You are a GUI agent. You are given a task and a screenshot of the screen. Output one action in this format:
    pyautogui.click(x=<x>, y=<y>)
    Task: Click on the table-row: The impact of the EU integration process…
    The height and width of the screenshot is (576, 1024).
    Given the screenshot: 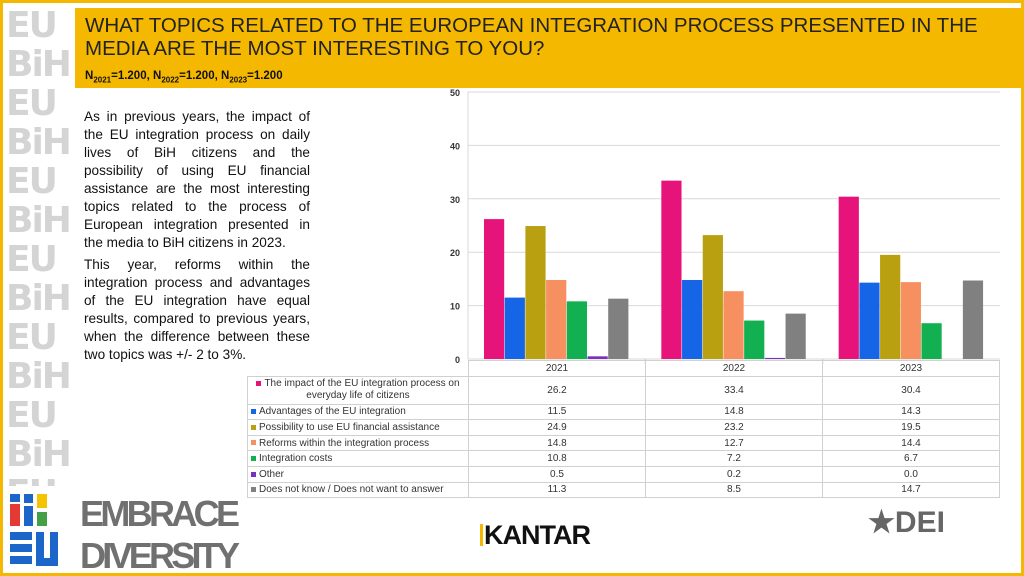 What is the action you would take?
    pyautogui.click(x=623, y=390)
    